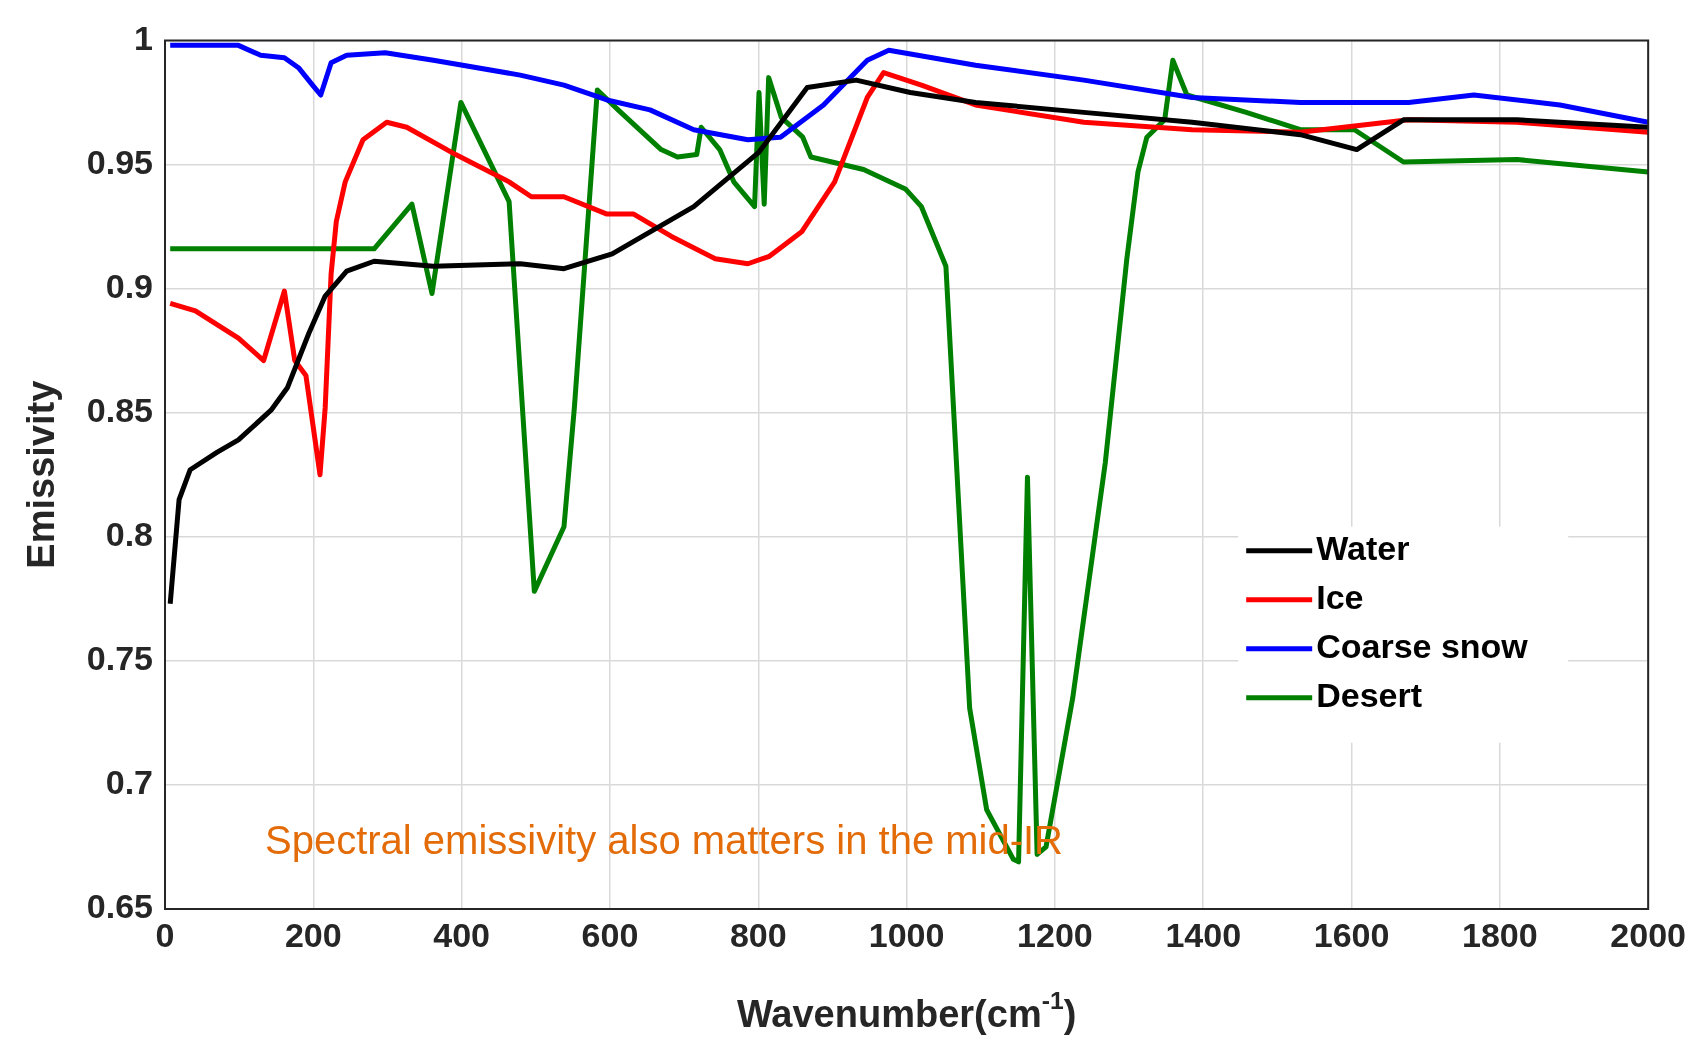  I want to click on x-tick-label: 800, so click(758, 934).